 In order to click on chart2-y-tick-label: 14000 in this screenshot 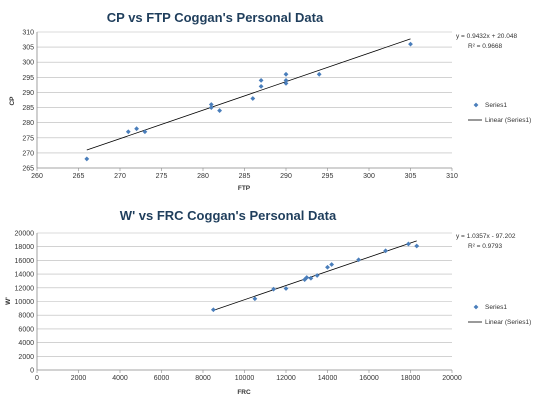, I will do `click(25, 275)`.